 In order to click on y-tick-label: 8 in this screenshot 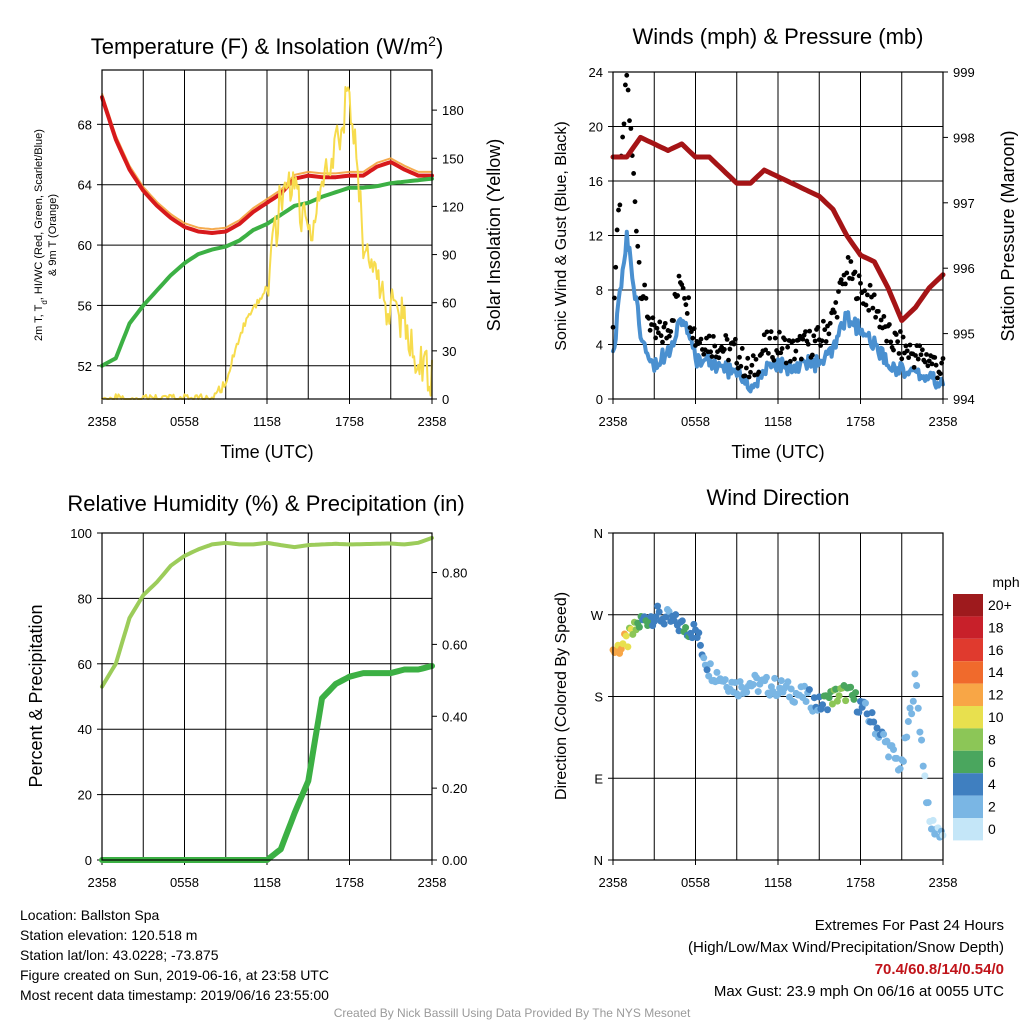, I will do `click(599, 290)`.